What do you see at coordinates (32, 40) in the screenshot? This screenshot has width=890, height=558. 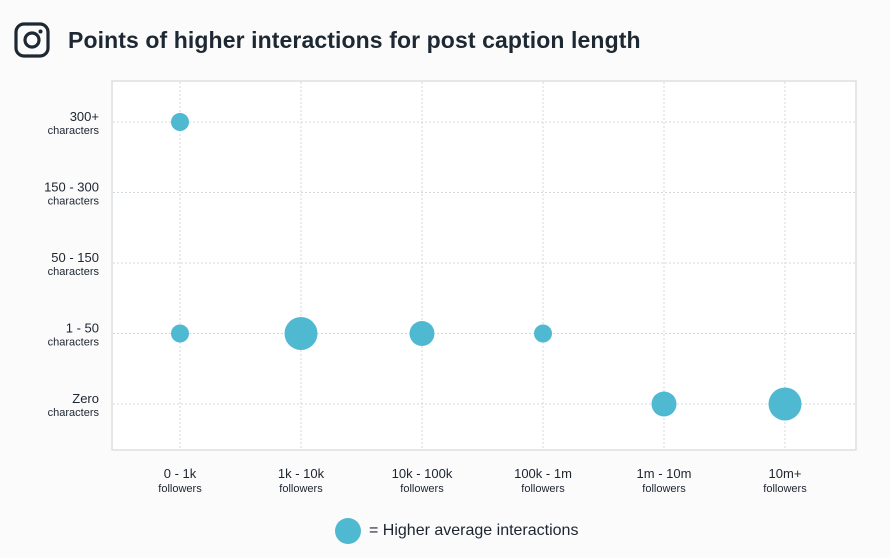 I see `instagram-icon` at bounding box center [32, 40].